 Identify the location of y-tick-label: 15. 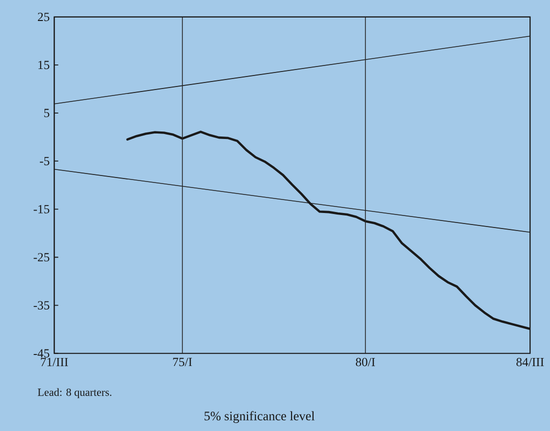
(44, 65).